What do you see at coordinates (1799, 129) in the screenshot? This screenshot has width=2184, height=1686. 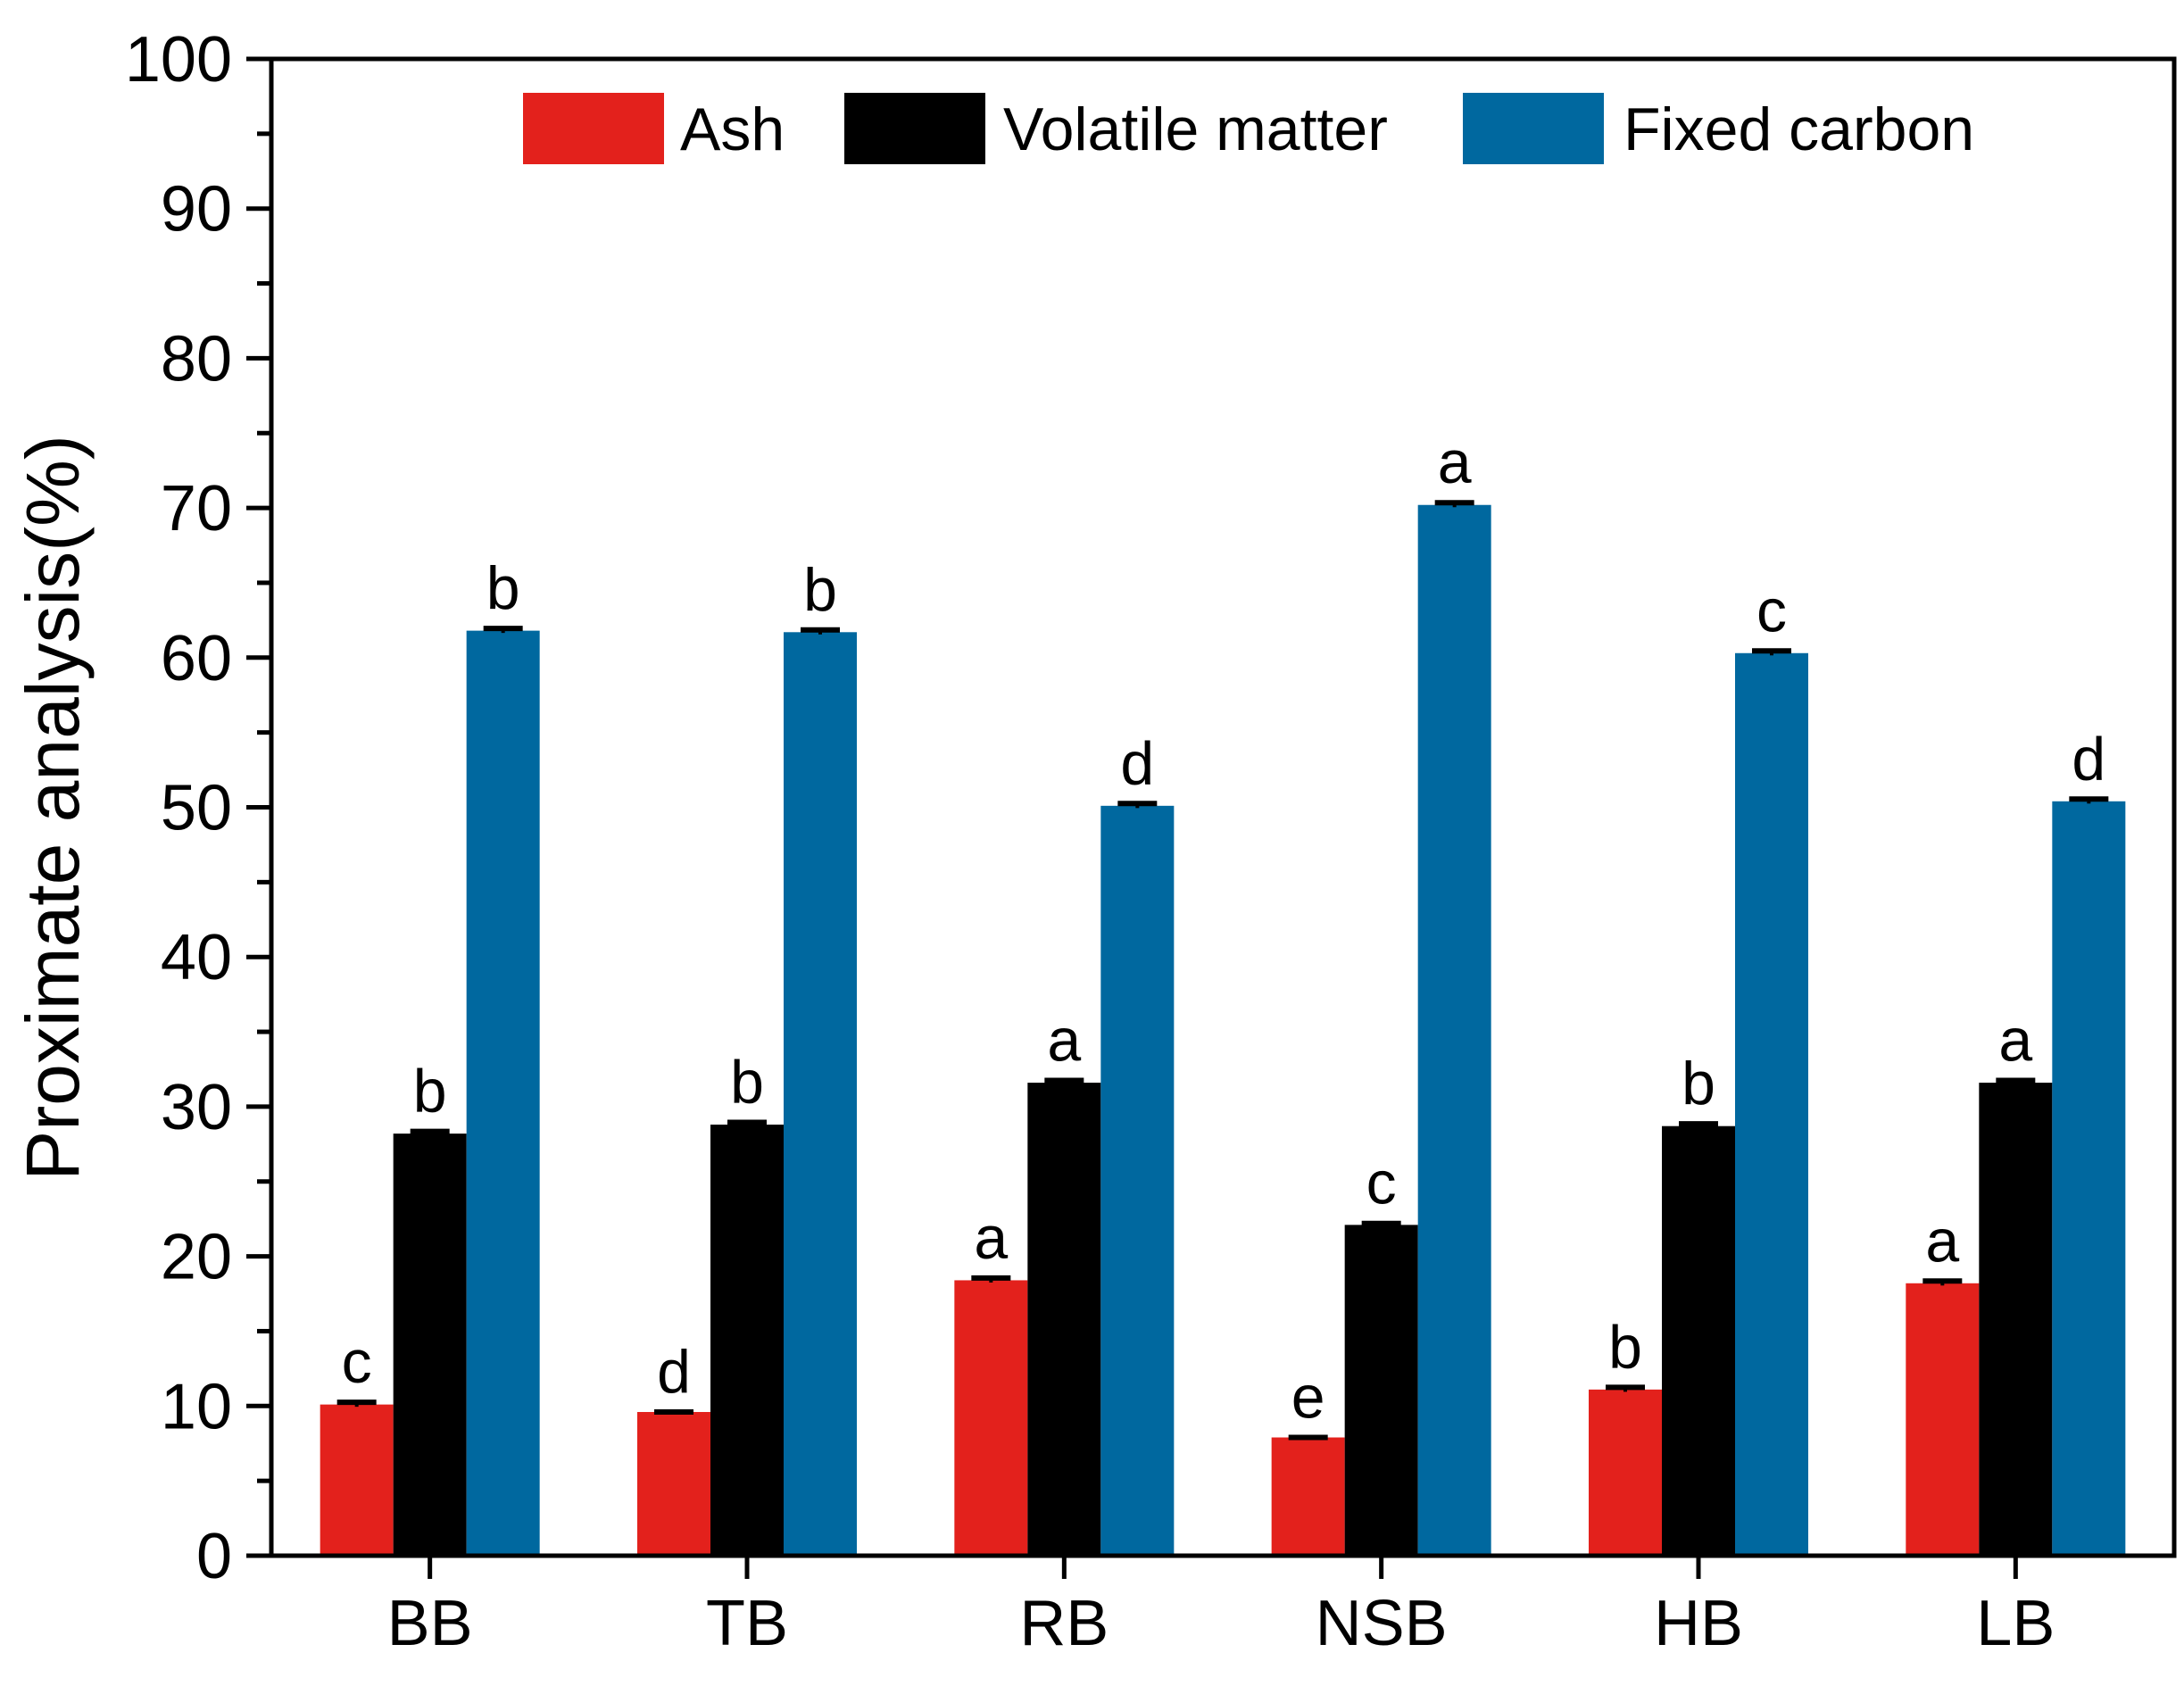 I see `legend-label: Fixed carbon` at bounding box center [1799, 129].